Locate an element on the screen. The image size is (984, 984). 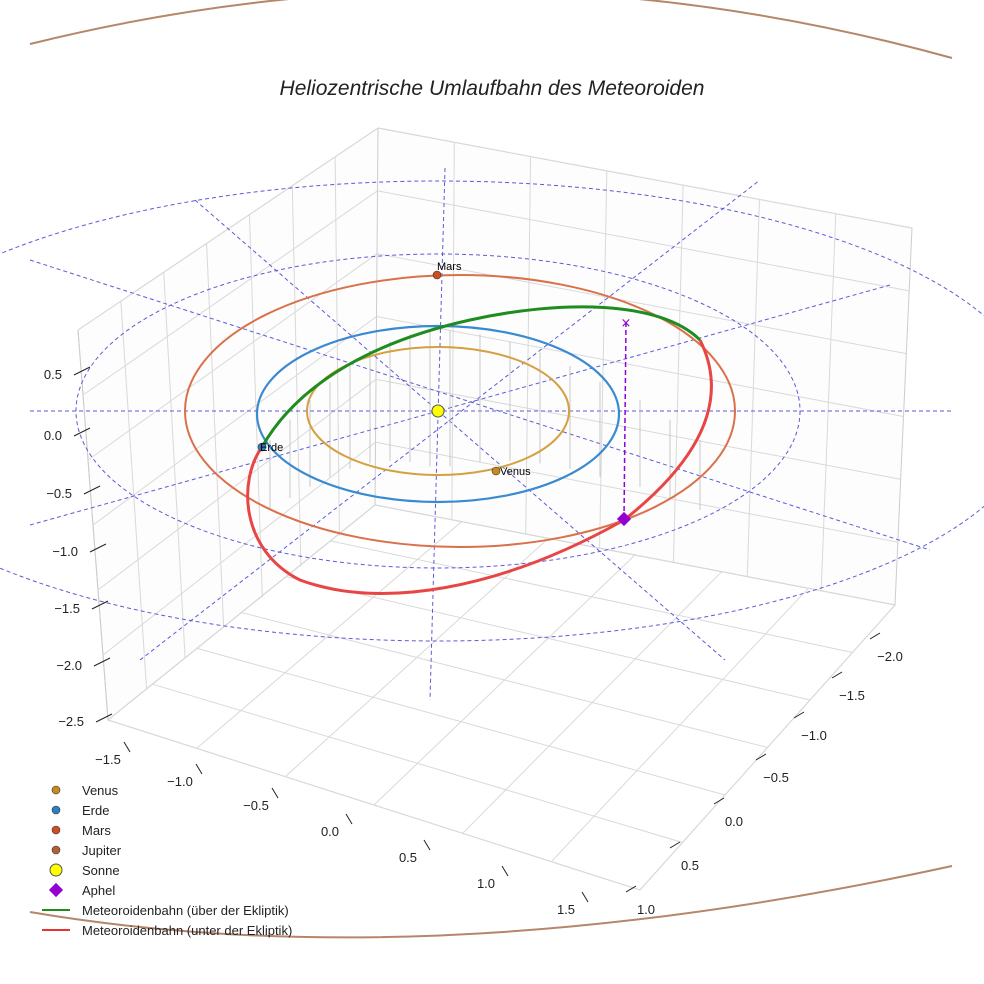
legend-item-meteoroidenbahn: Meteoroidenbahn (unter der Ekliptik) is located at coordinates (167, 930).